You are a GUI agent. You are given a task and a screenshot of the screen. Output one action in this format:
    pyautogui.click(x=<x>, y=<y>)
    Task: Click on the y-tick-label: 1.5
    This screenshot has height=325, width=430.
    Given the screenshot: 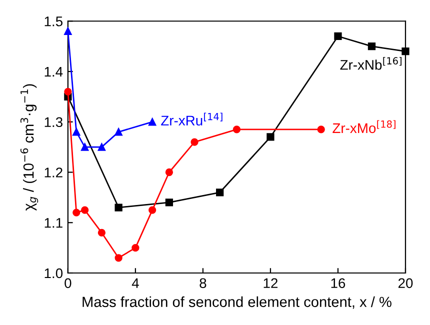 What is the action you would take?
    pyautogui.click(x=53, y=21)
    